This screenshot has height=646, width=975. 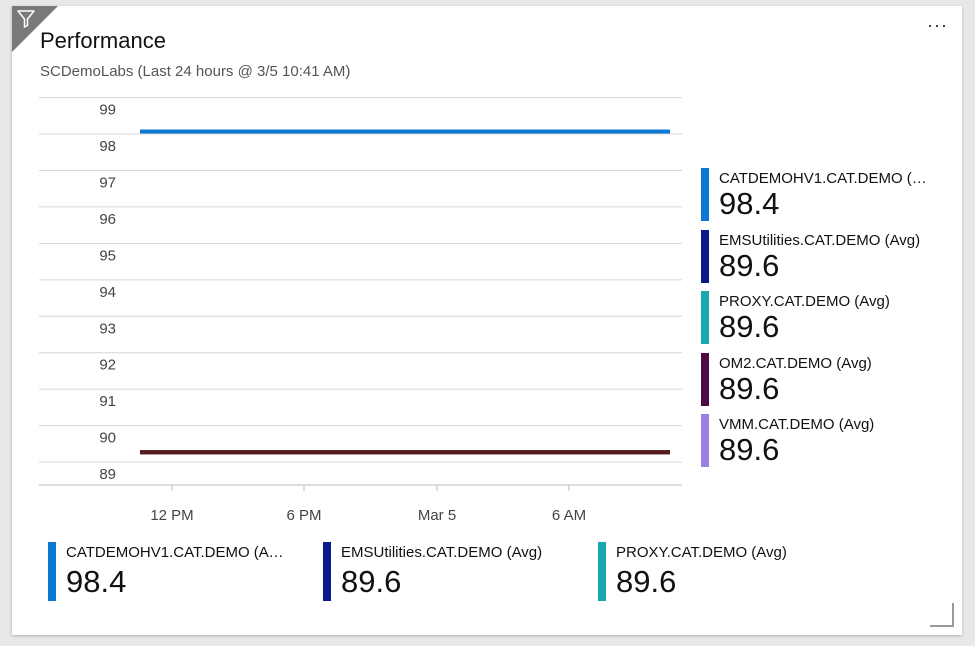 What do you see at coordinates (453, 573) in the screenshot?
I see `bottom-legend-item: EMSUtilities.CAT.DEMO (Avg) 89.6` at bounding box center [453, 573].